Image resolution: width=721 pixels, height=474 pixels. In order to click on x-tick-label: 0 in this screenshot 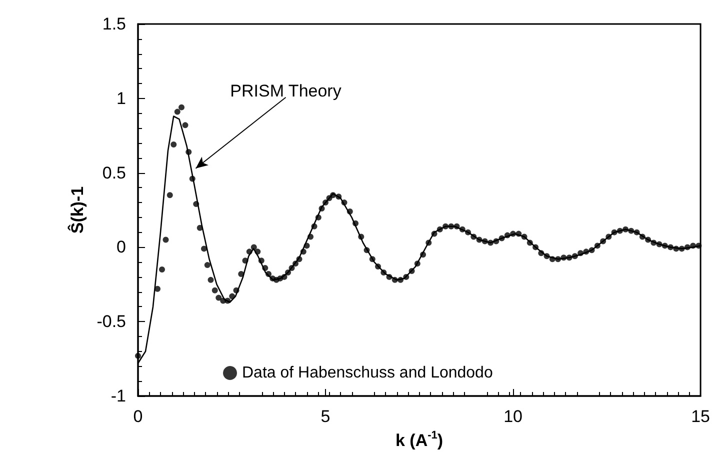, I will do `click(138, 416)`.